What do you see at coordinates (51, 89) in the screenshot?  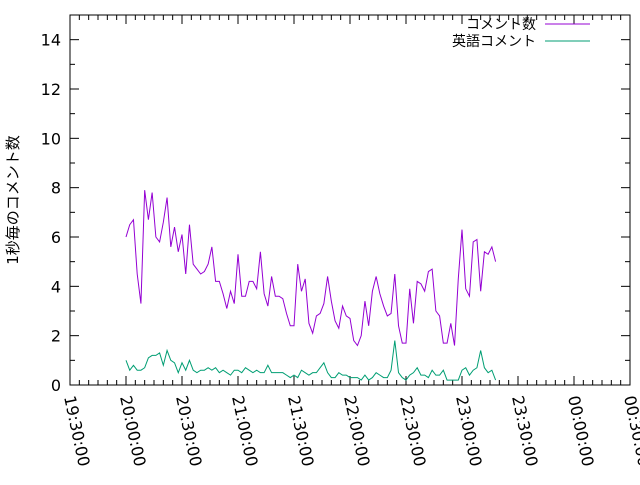 I see `y-tick-label: 12` at bounding box center [51, 89].